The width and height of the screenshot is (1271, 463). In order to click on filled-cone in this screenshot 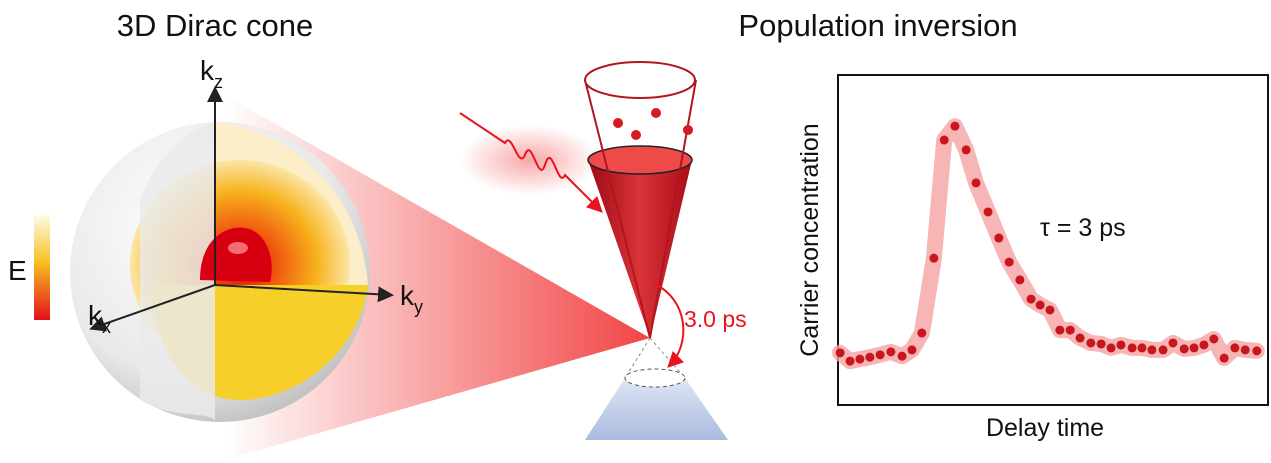, I will do `click(640, 249)`.